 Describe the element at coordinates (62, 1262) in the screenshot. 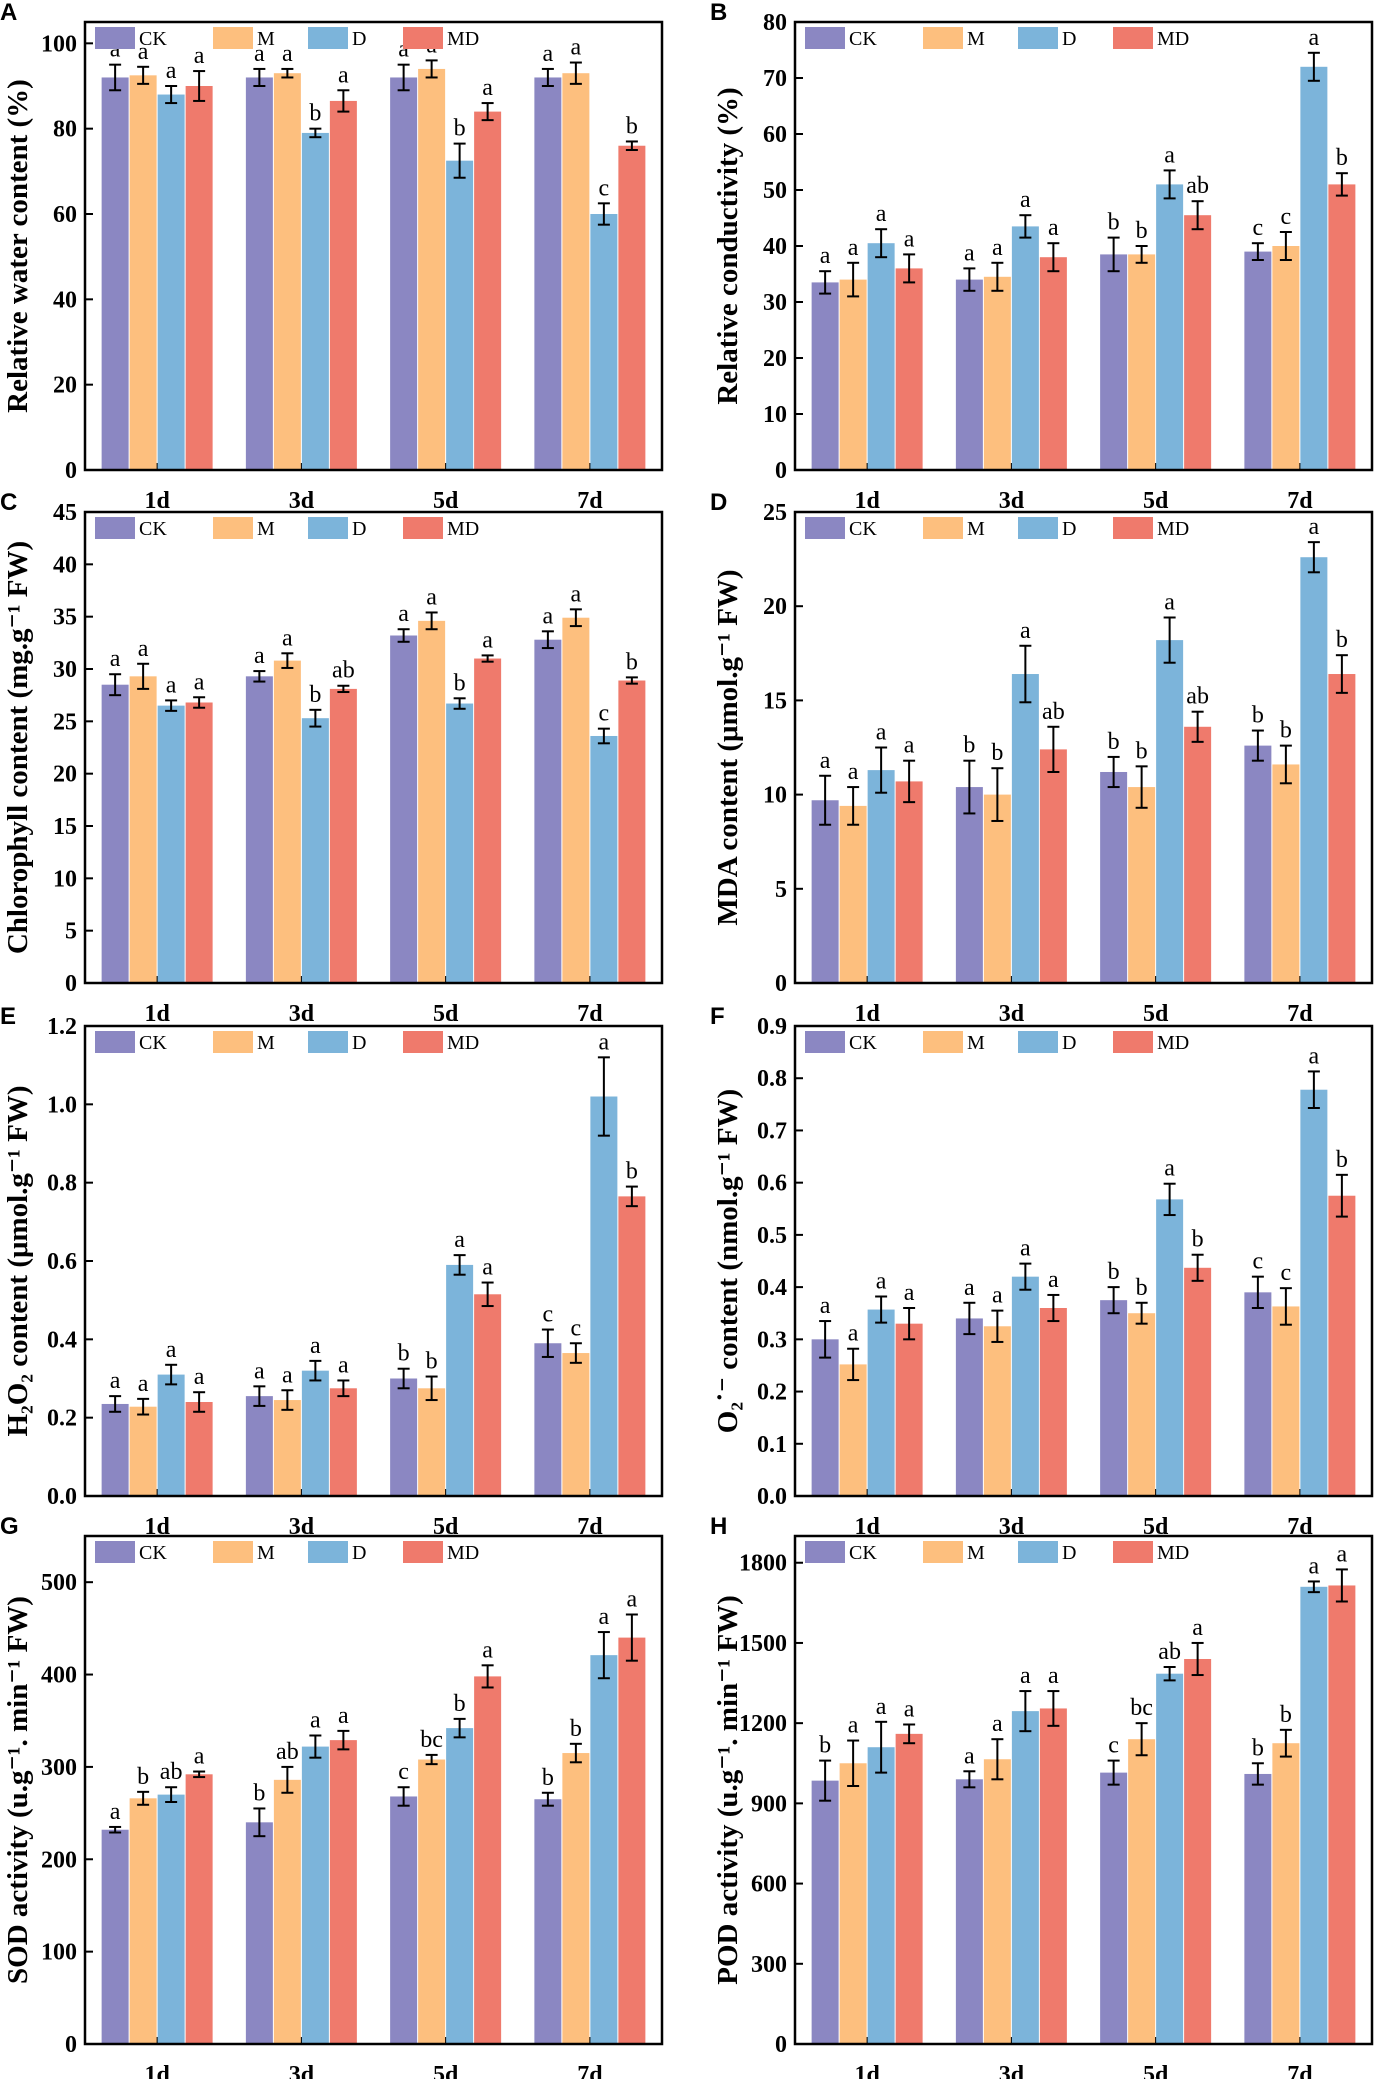

I see `y-tick-label: 0.6` at that location.